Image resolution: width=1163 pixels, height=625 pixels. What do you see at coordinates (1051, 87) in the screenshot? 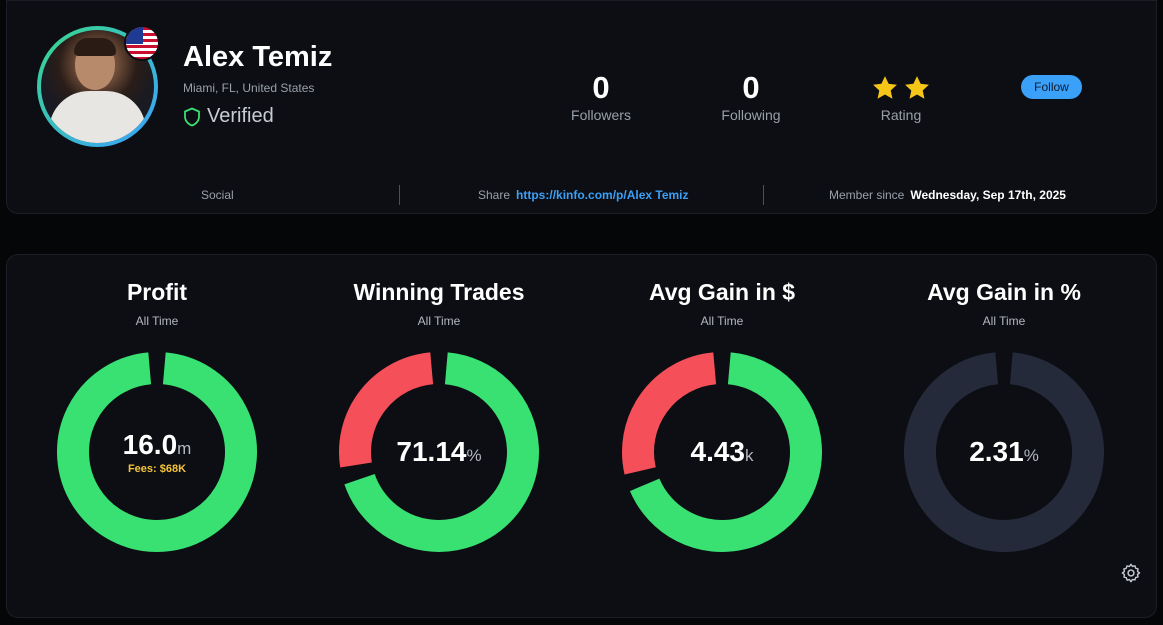
I see `follow-button: Follow` at bounding box center [1051, 87].